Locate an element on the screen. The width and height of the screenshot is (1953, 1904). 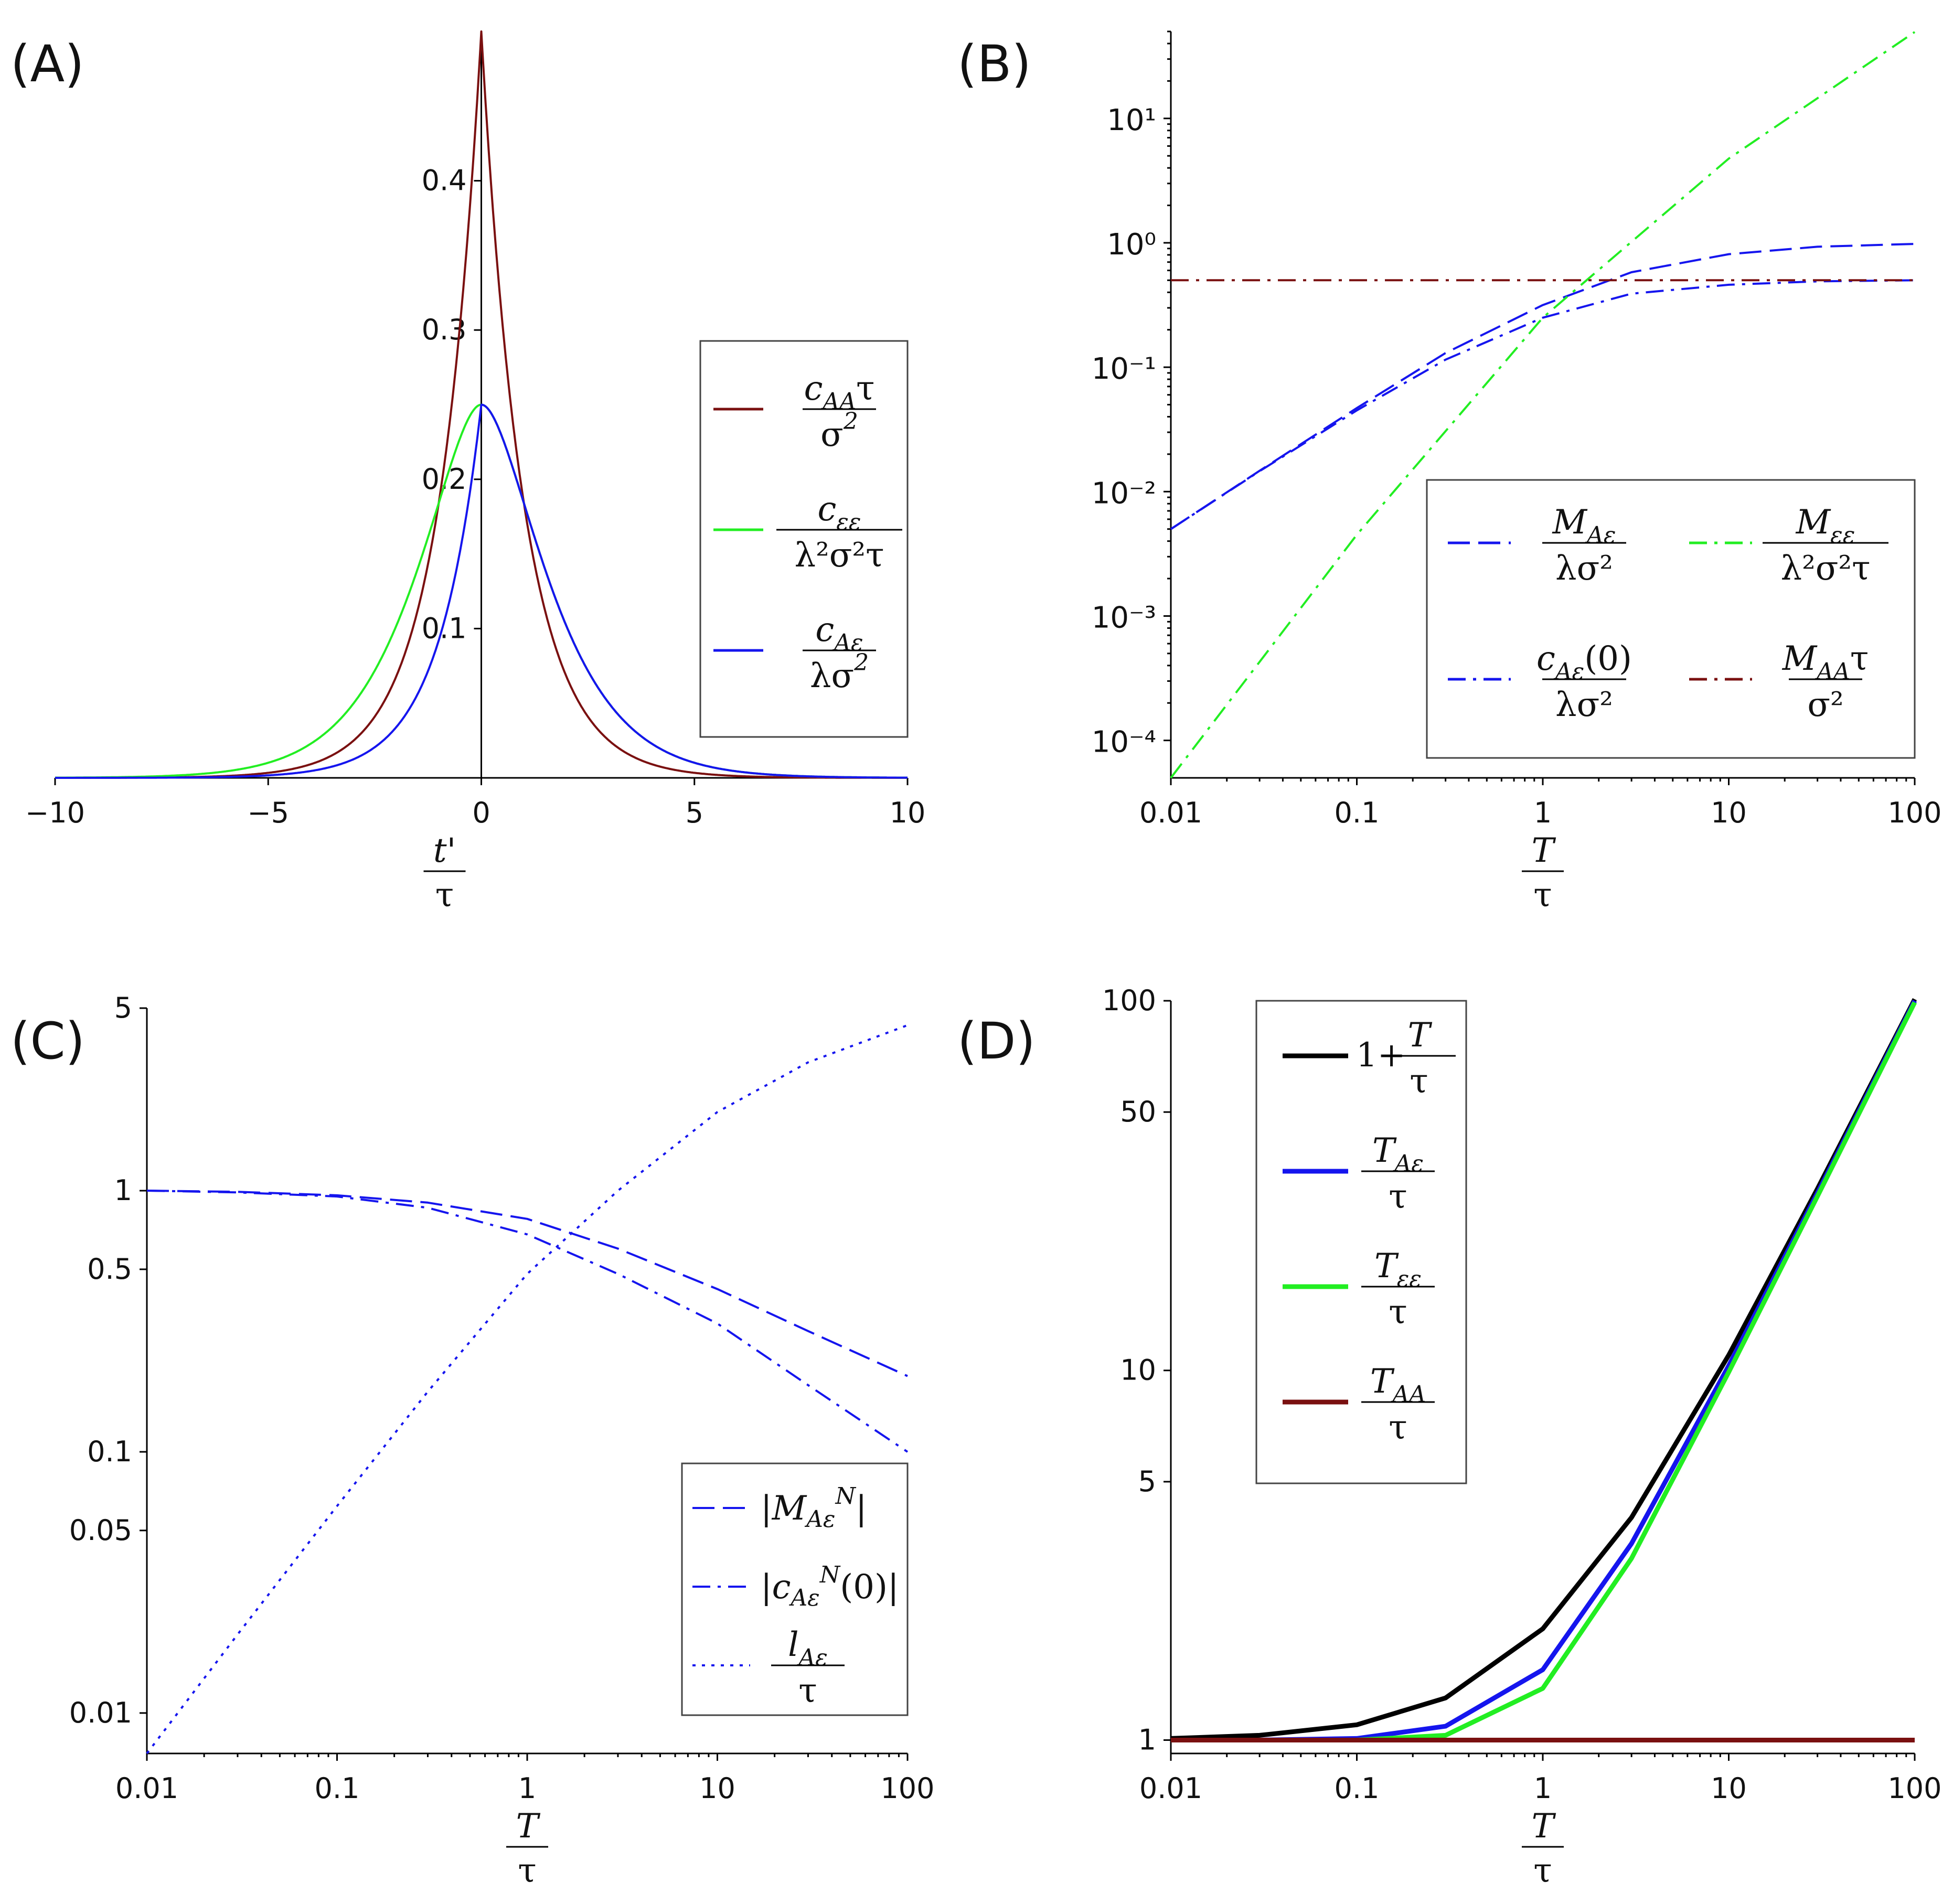
svg-text: σ2 is located at coordinates (839, 431).